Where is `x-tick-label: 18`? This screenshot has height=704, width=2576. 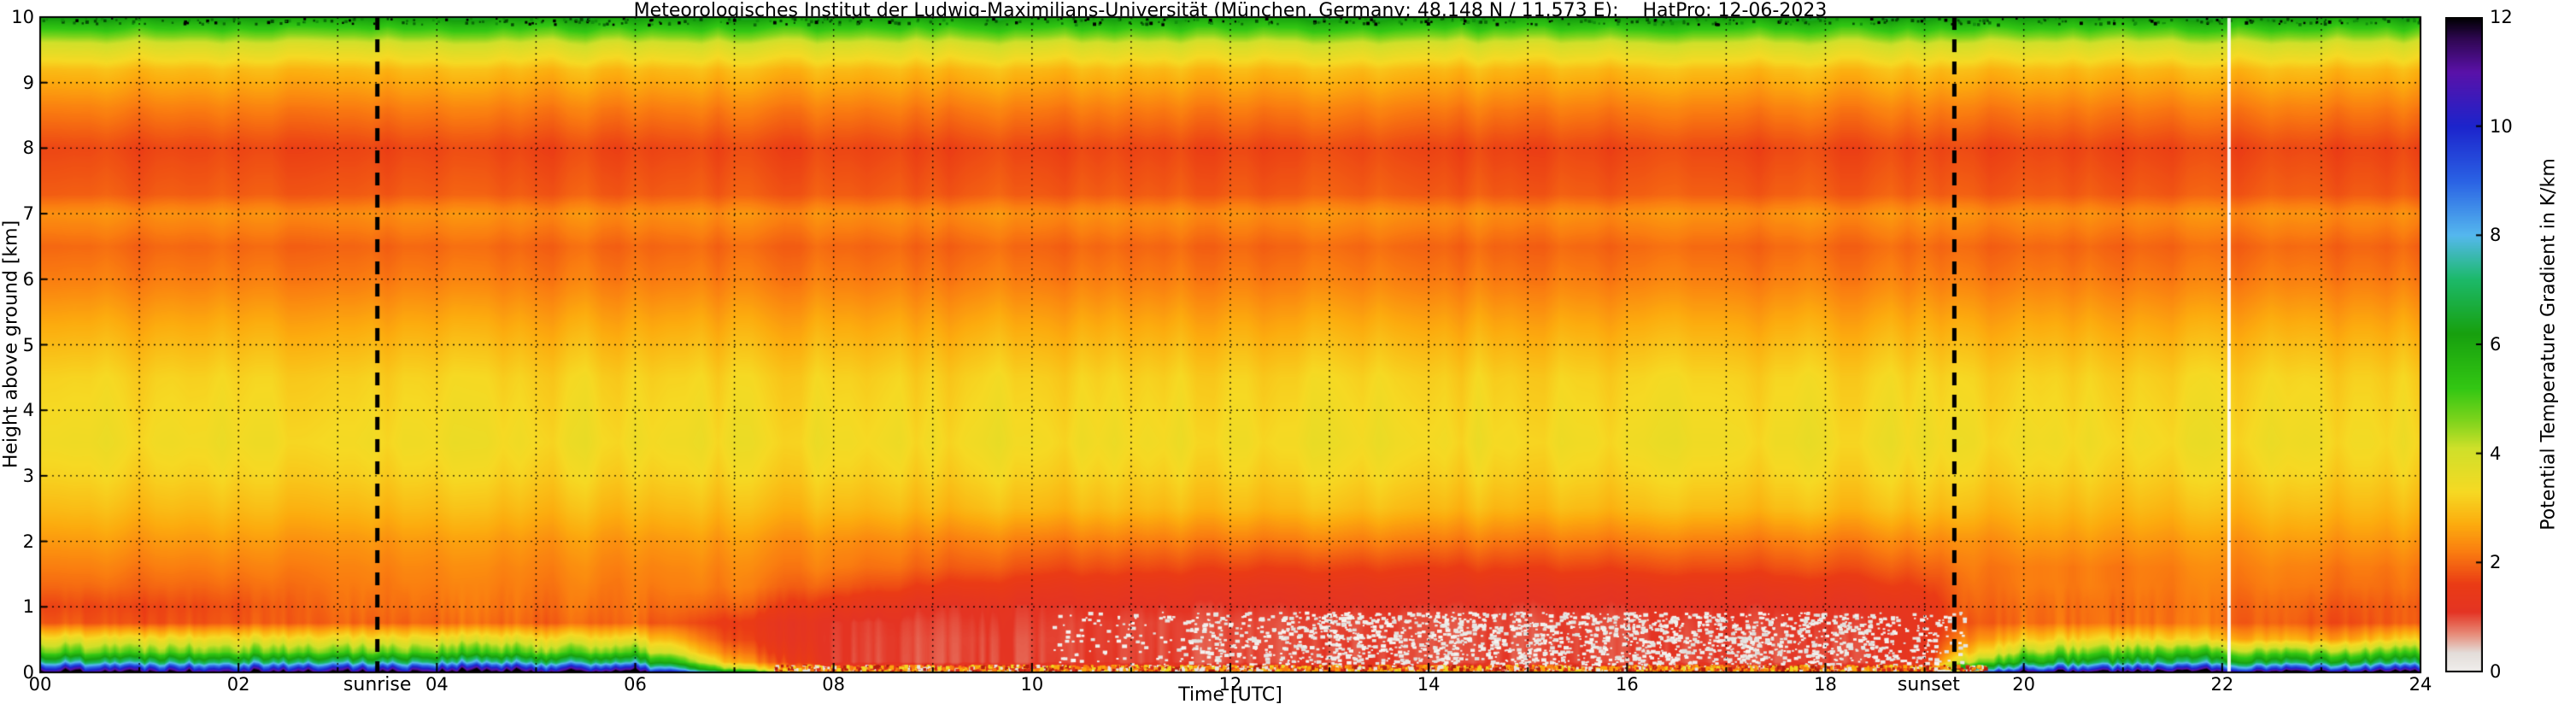 x-tick-label: 18 is located at coordinates (1825, 684).